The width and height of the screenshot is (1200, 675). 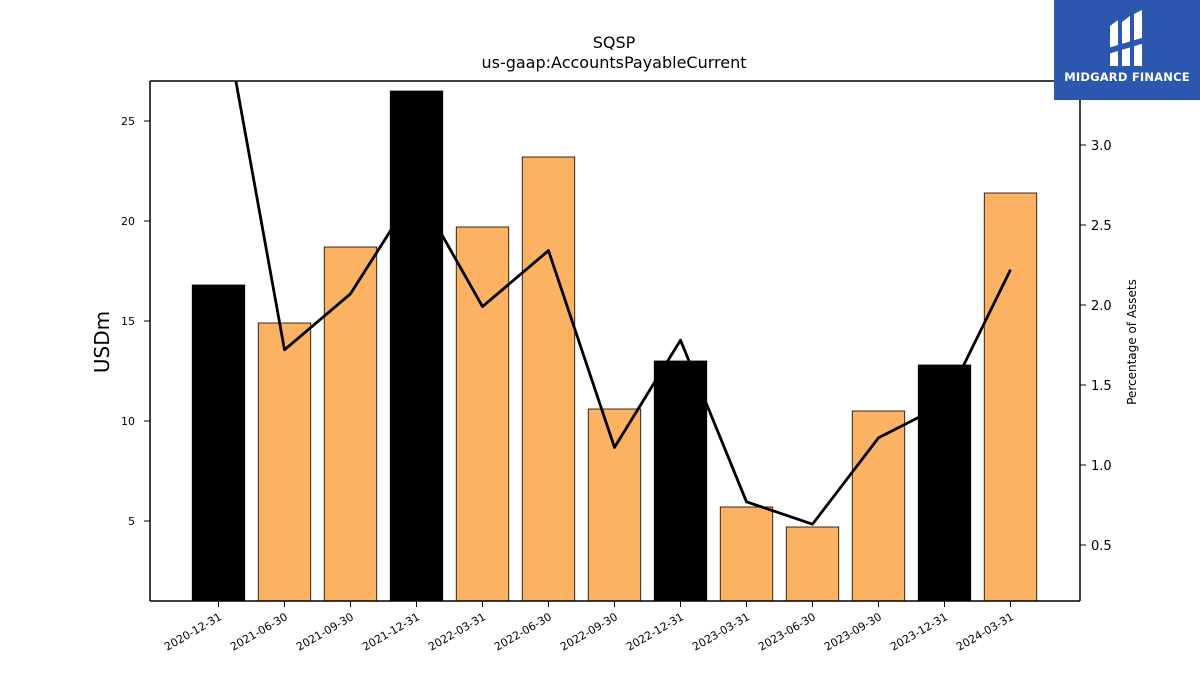 I want to click on y2-tick-label: 1.5, so click(x=1101, y=386).